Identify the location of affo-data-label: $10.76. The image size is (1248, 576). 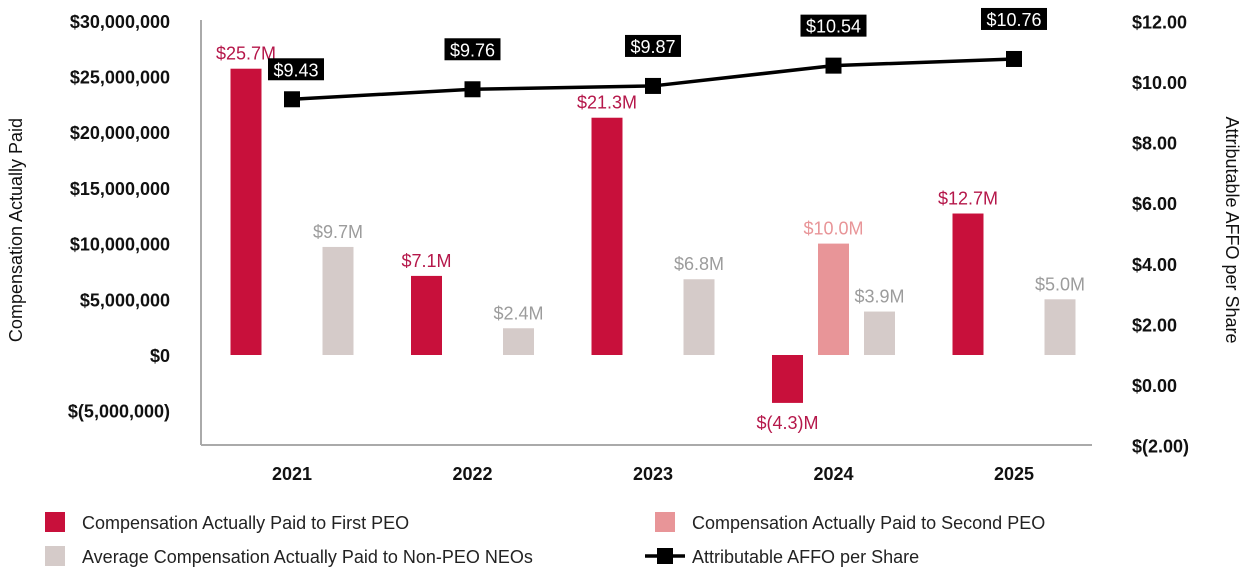
(1013, 20).